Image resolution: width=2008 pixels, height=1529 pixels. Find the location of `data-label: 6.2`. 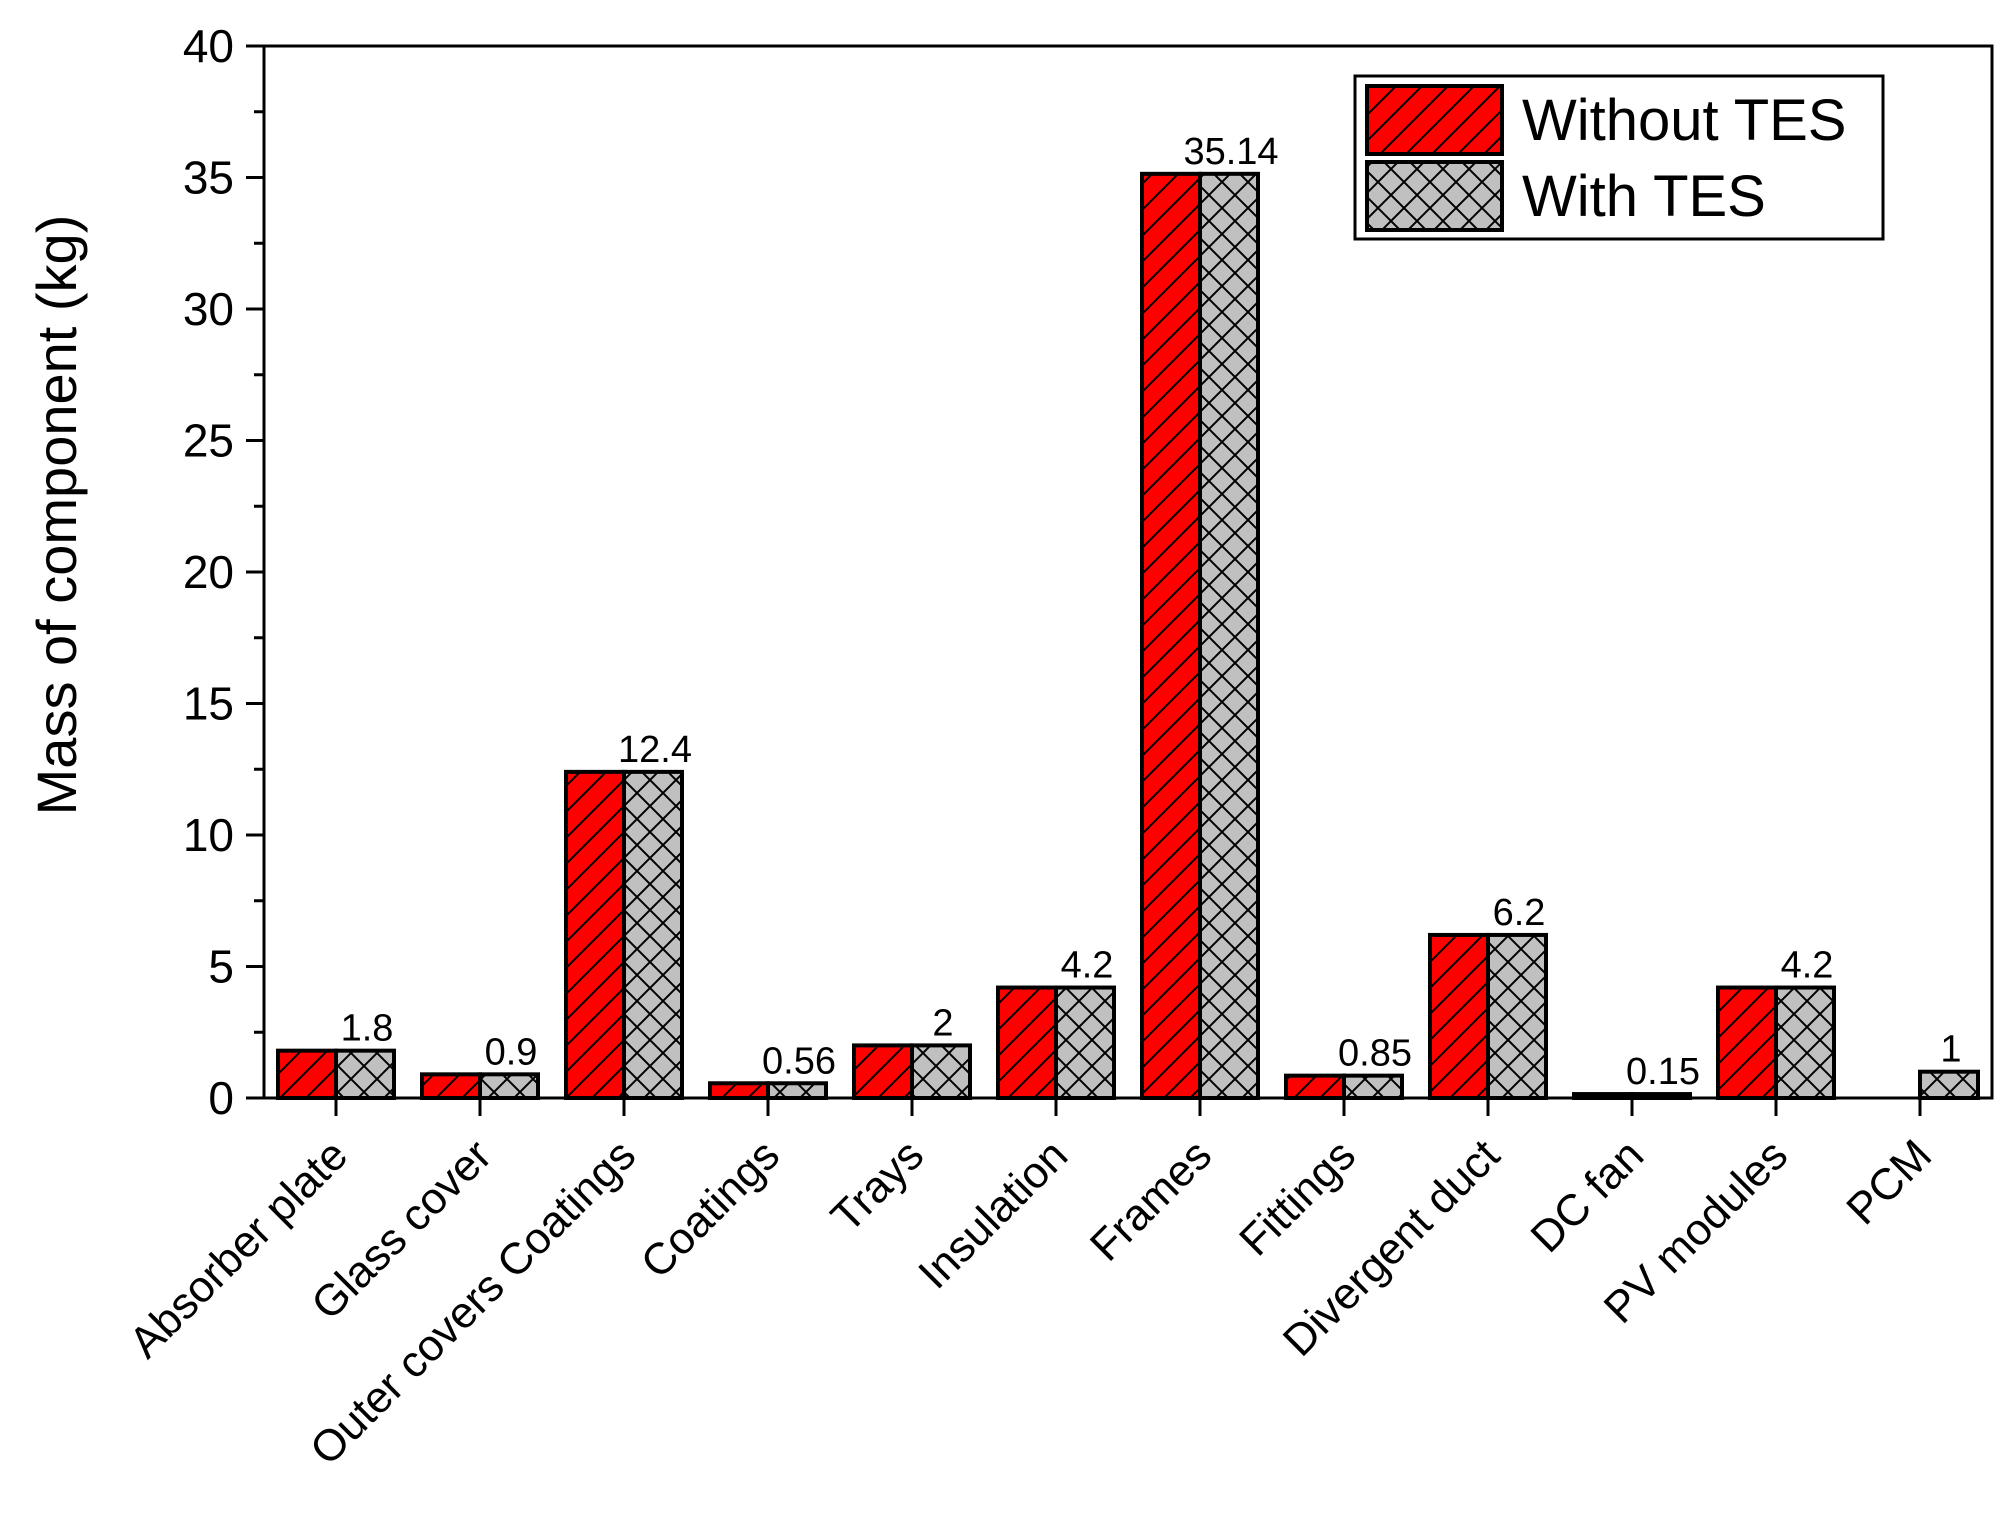

data-label: 6.2 is located at coordinates (1519, 913).